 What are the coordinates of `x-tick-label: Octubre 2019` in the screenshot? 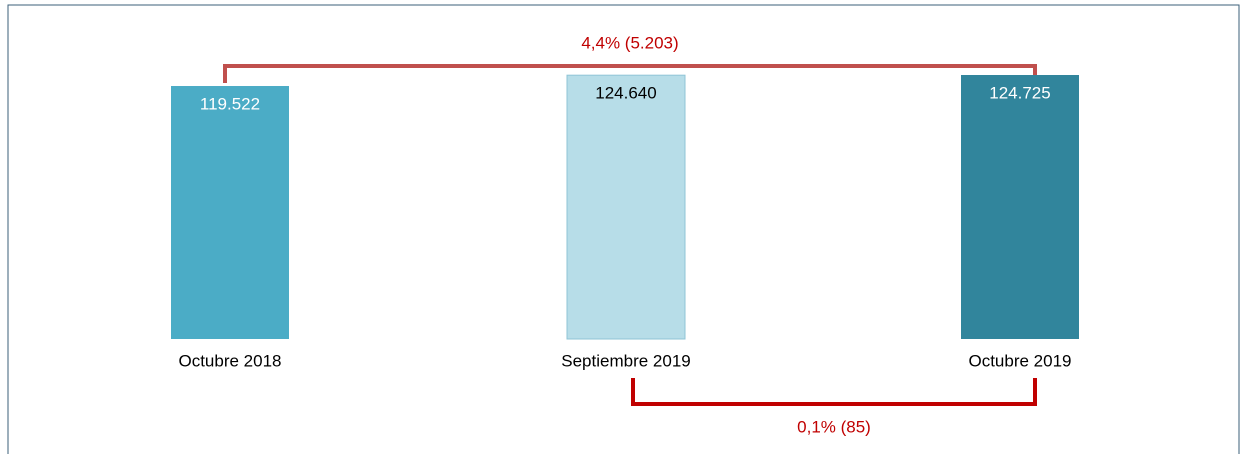 It's located at (1019, 360).